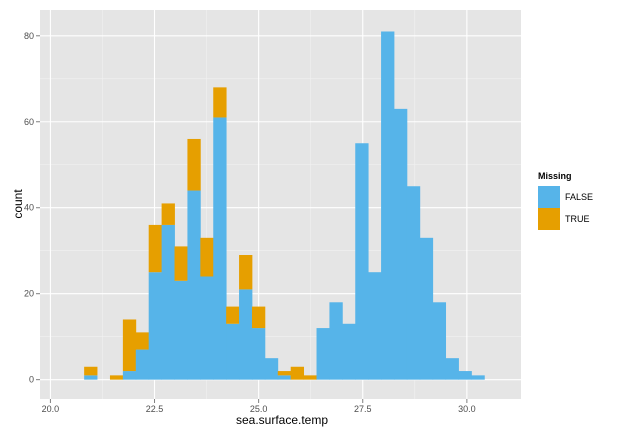  Describe the element at coordinates (29, 36) in the screenshot. I see `y-tick-label: 80` at that location.